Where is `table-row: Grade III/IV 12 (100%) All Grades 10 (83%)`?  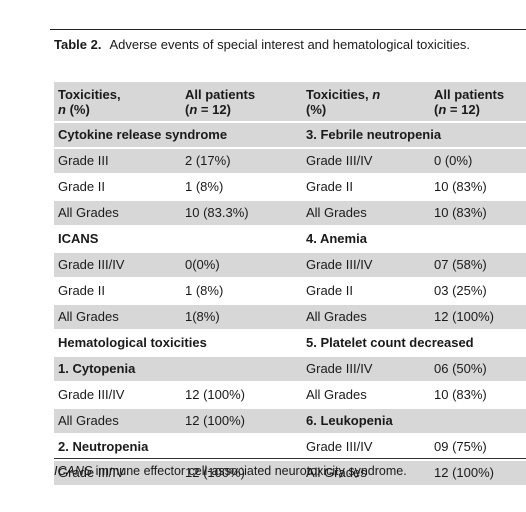
table-row: Grade III/IV 12 (100%) All Grades 10 (83%) is located at coordinates (290, 395).